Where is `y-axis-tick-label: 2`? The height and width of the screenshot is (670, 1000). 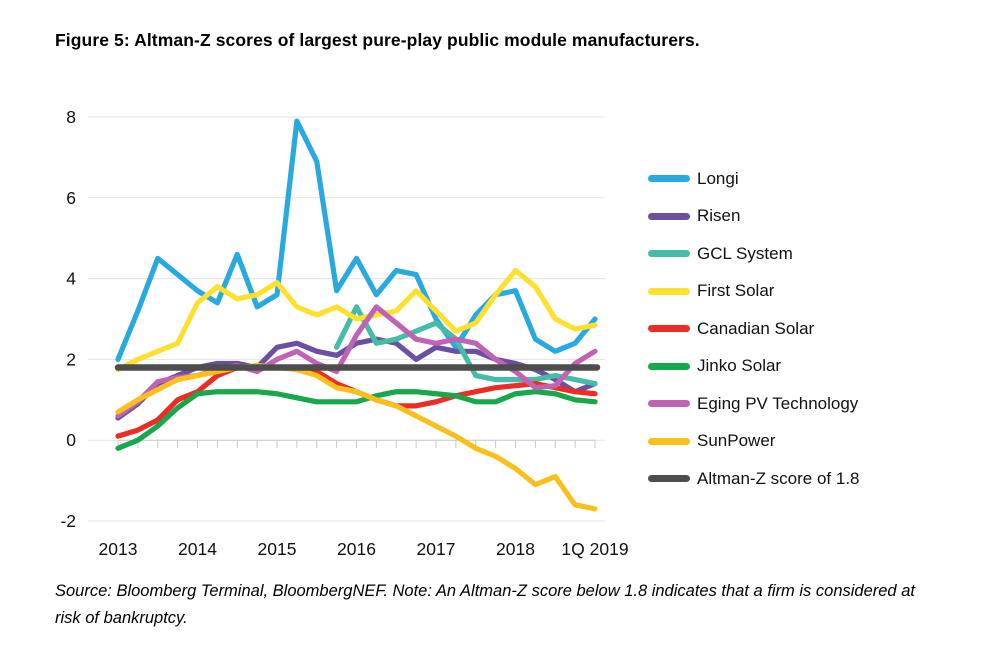 y-axis-tick-label: 2 is located at coordinates (71, 359).